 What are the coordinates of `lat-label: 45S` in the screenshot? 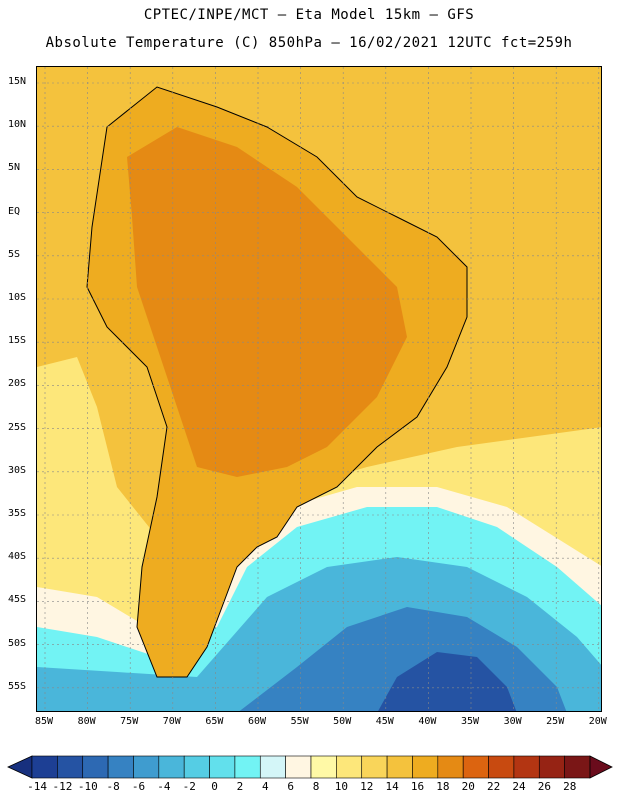 It's located at (17, 600).